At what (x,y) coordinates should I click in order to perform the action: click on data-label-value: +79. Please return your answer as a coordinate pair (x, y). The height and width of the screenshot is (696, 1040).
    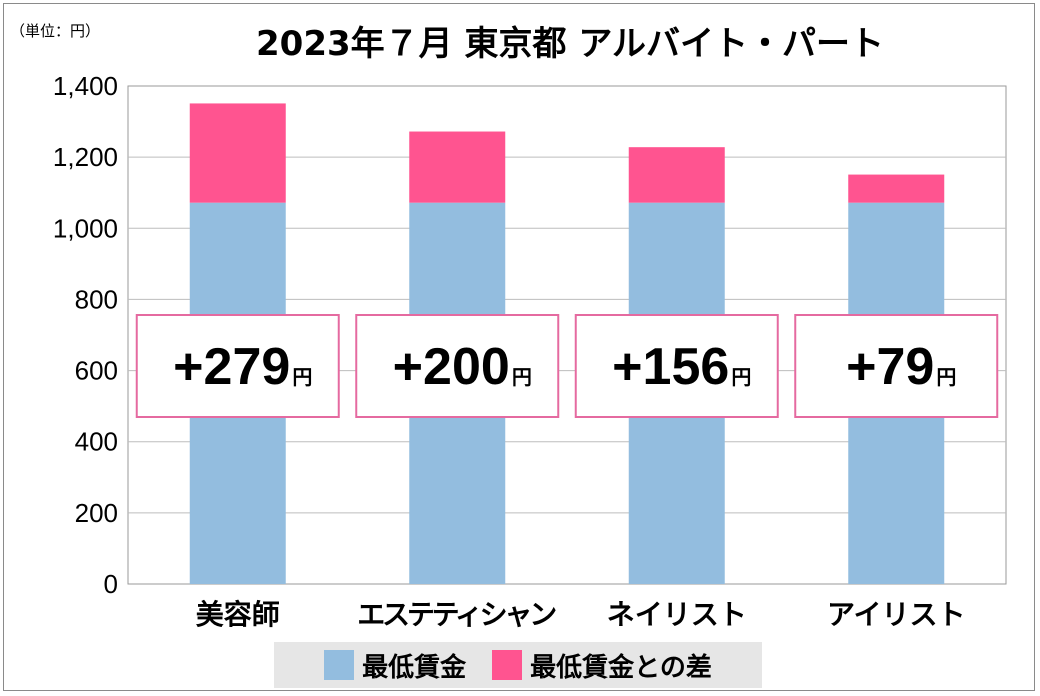
    Looking at the image, I should click on (890, 367).